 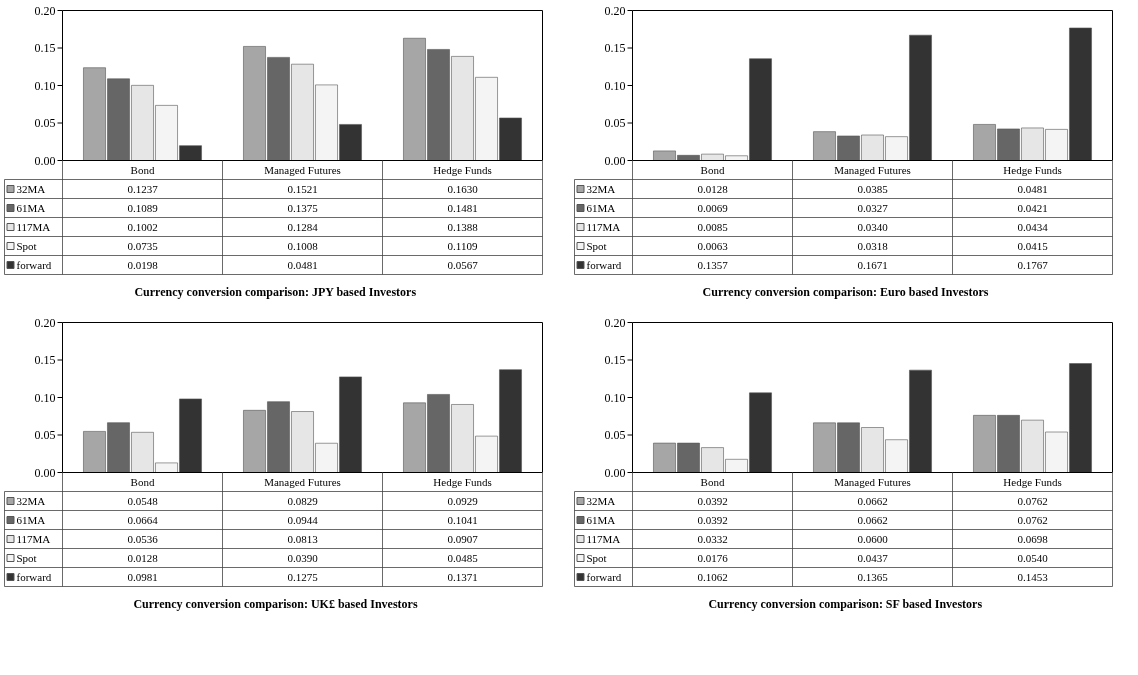 I want to click on text: Currency conversion comparison: SF based Investors, so click(x=845, y=603).